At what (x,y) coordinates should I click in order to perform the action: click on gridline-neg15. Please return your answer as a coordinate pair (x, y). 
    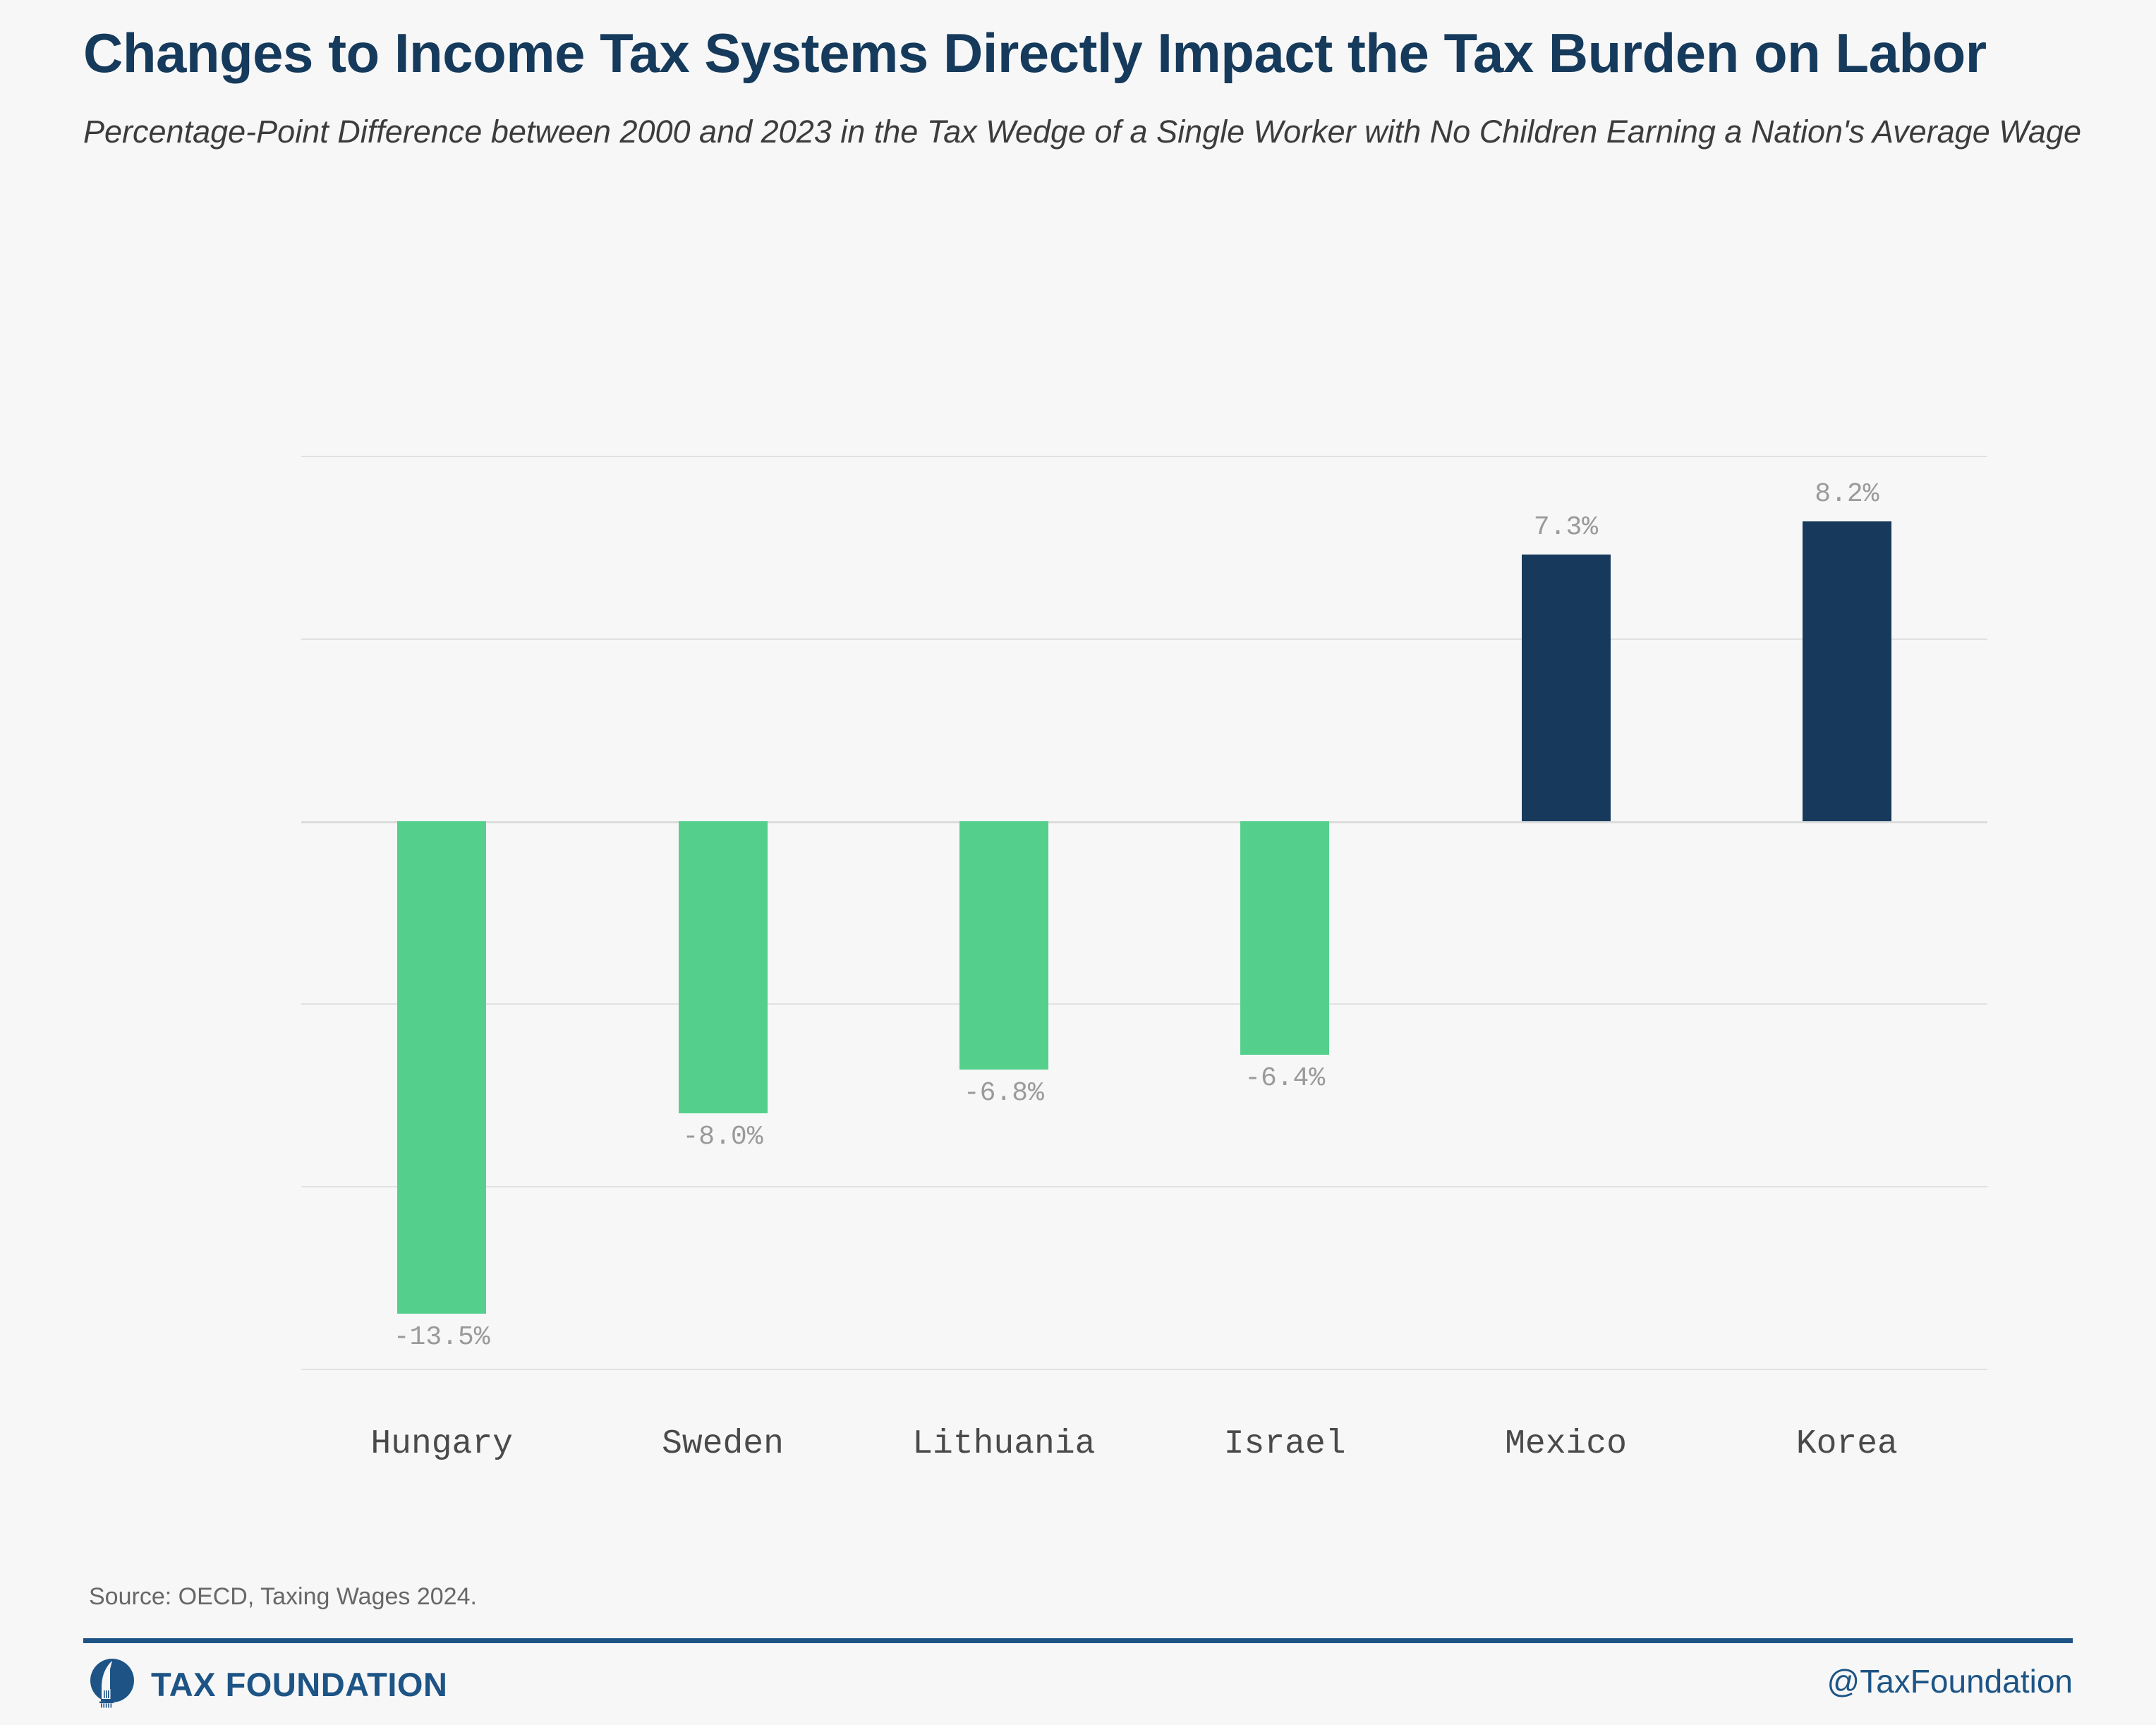
    Looking at the image, I should click on (1144, 1369).